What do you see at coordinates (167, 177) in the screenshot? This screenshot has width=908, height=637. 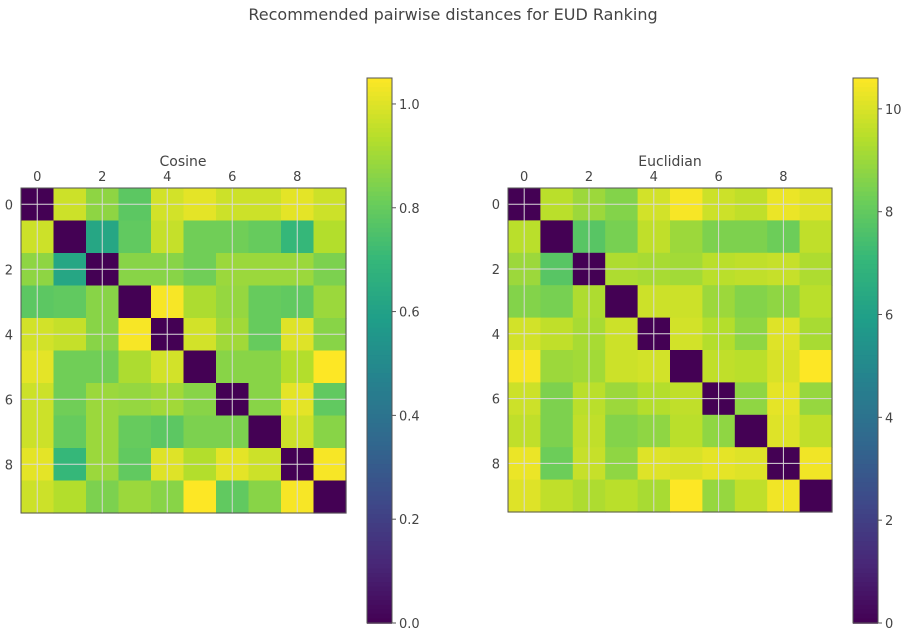 I see `cosine-x-tick-label: 4` at bounding box center [167, 177].